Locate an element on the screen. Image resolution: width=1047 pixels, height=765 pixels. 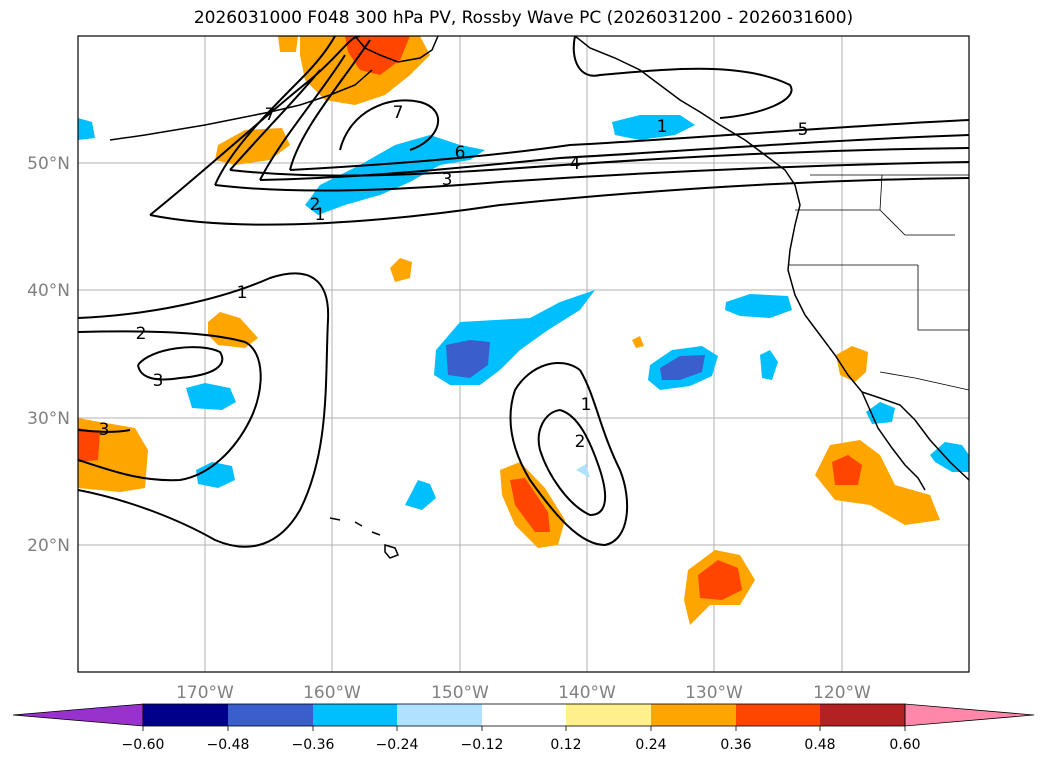
lon-label: 150°W is located at coordinates (460, 693).